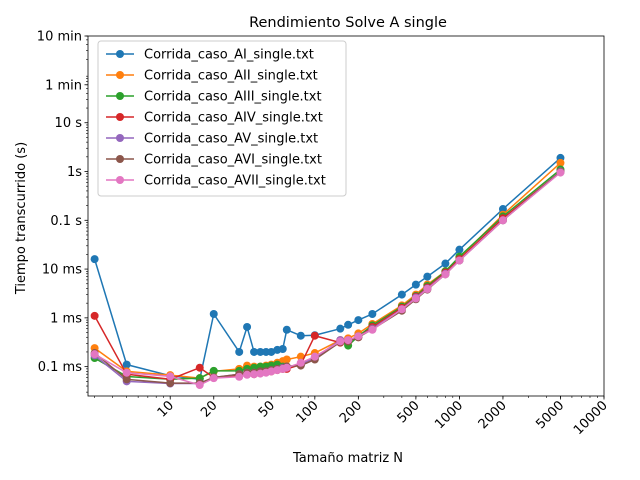 This screenshot has width=640, height=480. I want to click on y-tick-label: 10 min, so click(59, 37).